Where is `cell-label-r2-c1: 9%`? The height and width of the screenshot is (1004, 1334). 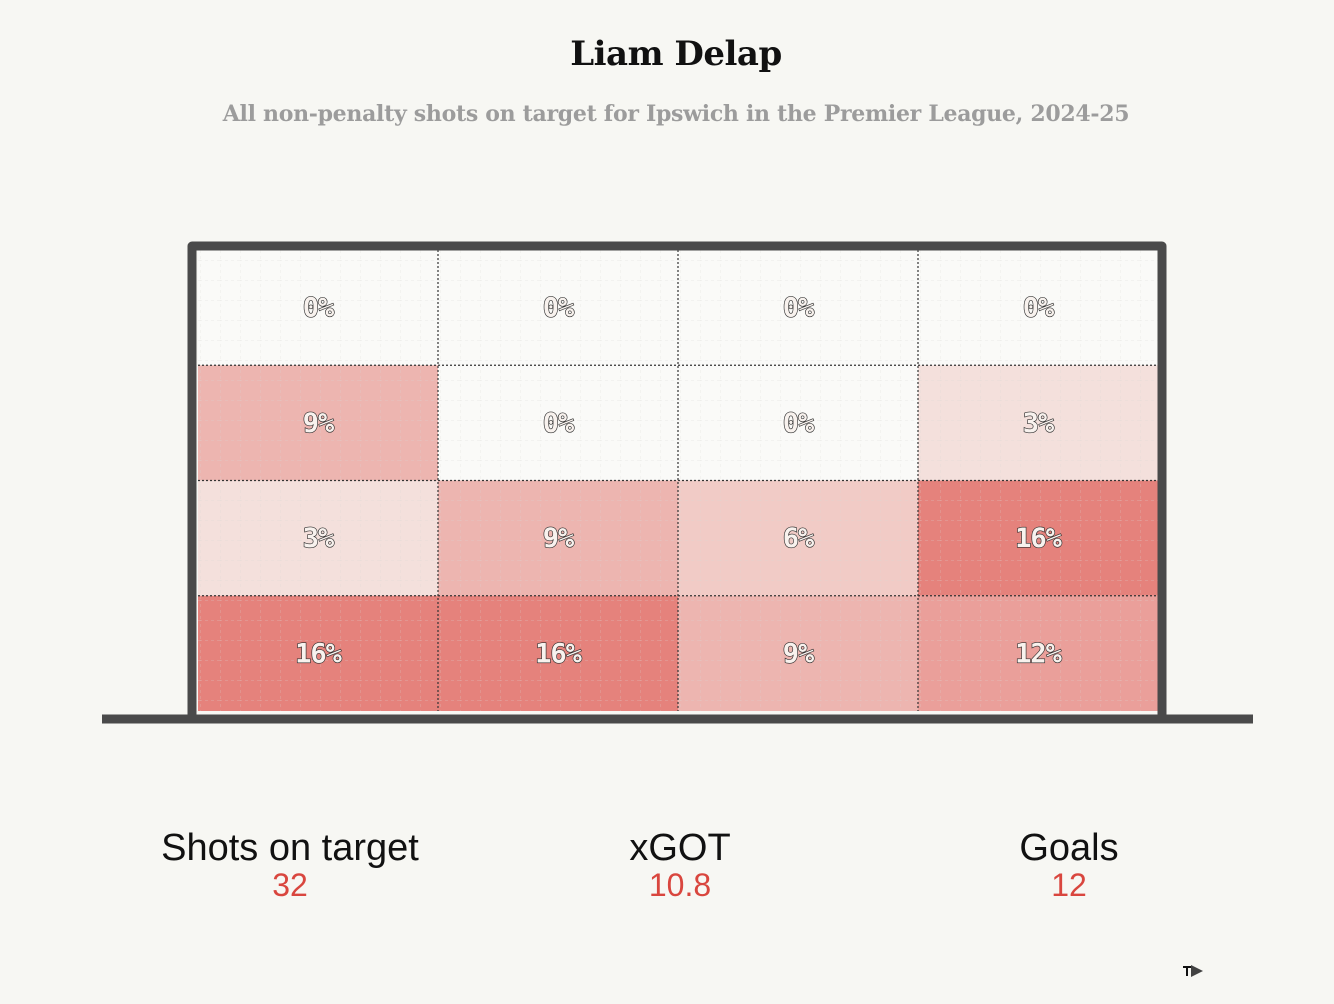
cell-label-r2-c1: 9% is located at coordinates (559, 538).